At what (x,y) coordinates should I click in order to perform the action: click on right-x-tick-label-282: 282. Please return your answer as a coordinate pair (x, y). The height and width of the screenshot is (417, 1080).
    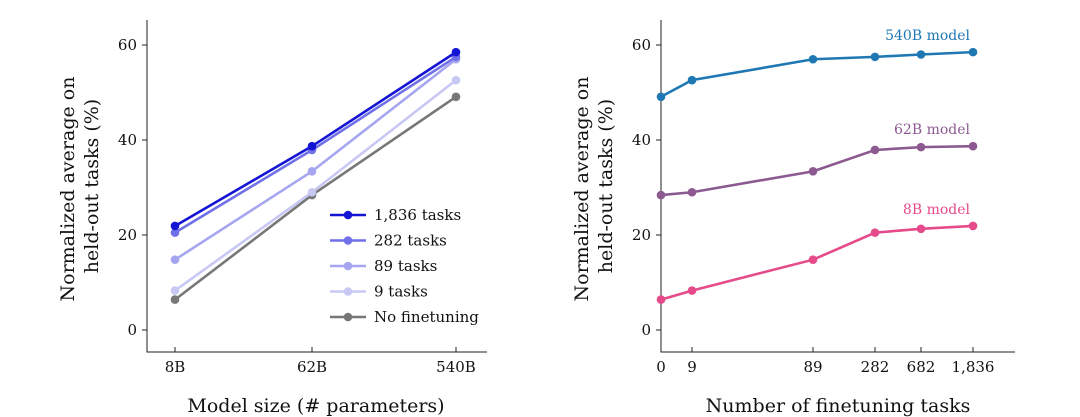
    Looking at the image, I should click on (875, 367).